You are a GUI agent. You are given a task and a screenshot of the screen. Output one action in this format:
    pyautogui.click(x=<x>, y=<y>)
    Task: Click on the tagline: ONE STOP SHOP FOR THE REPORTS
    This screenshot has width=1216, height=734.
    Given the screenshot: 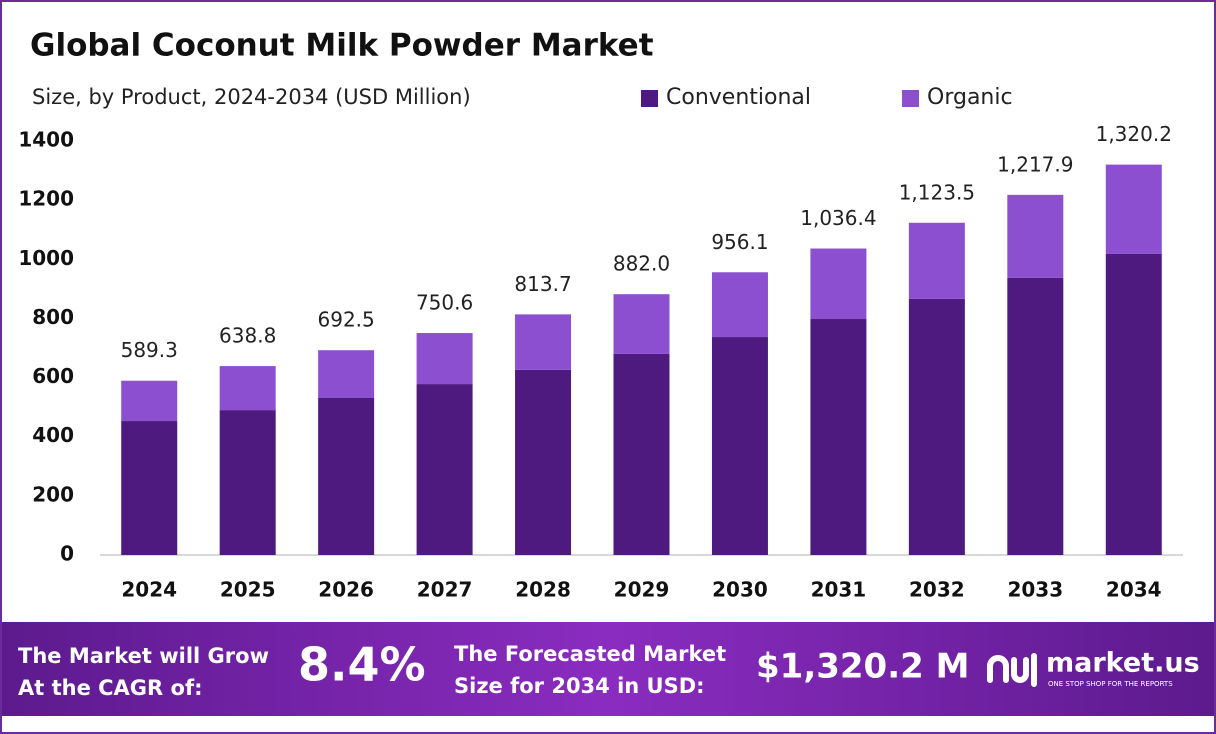 What is the action you would take?
    pyautogui.click(x=1110, y=684)
    